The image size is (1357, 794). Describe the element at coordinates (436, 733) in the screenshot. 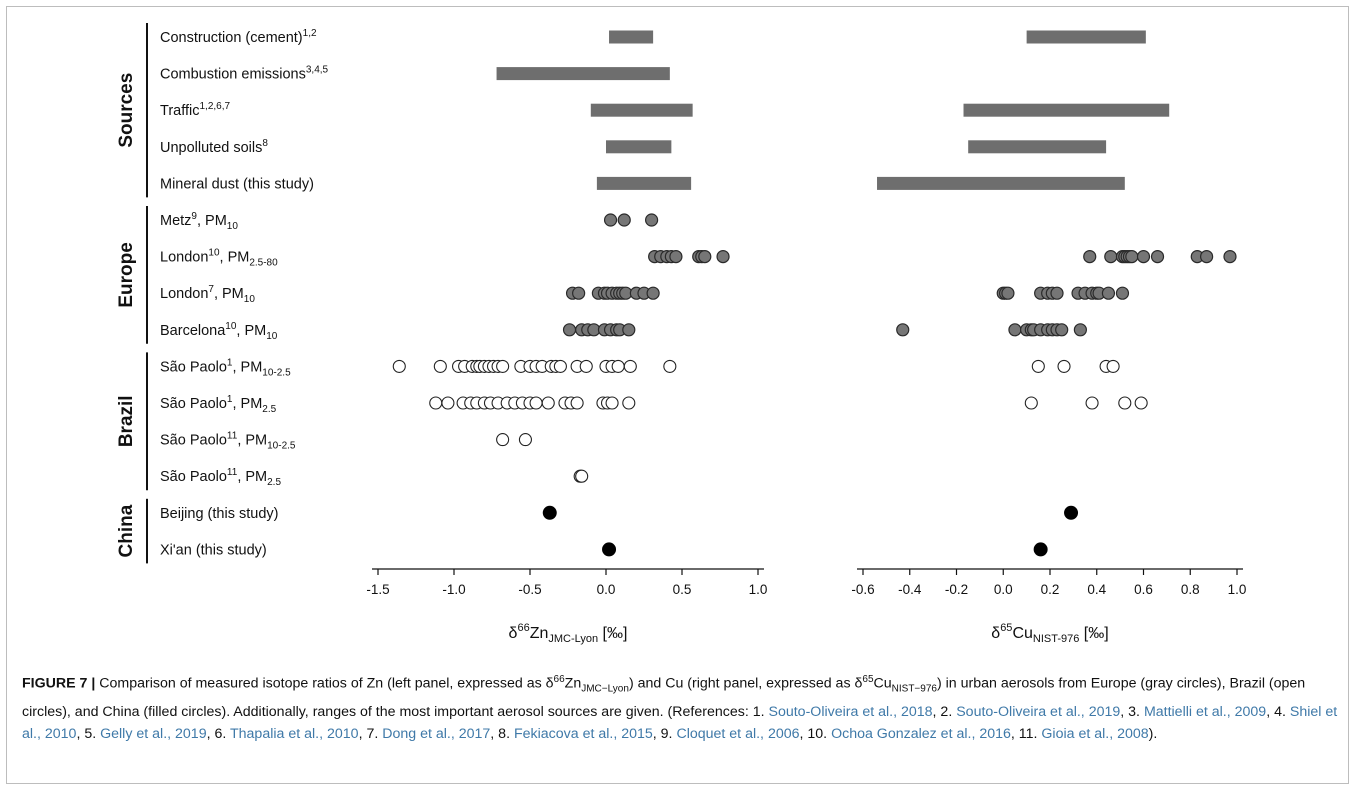

I see `caption-reference-link: Dong et al., 2017` at that location.